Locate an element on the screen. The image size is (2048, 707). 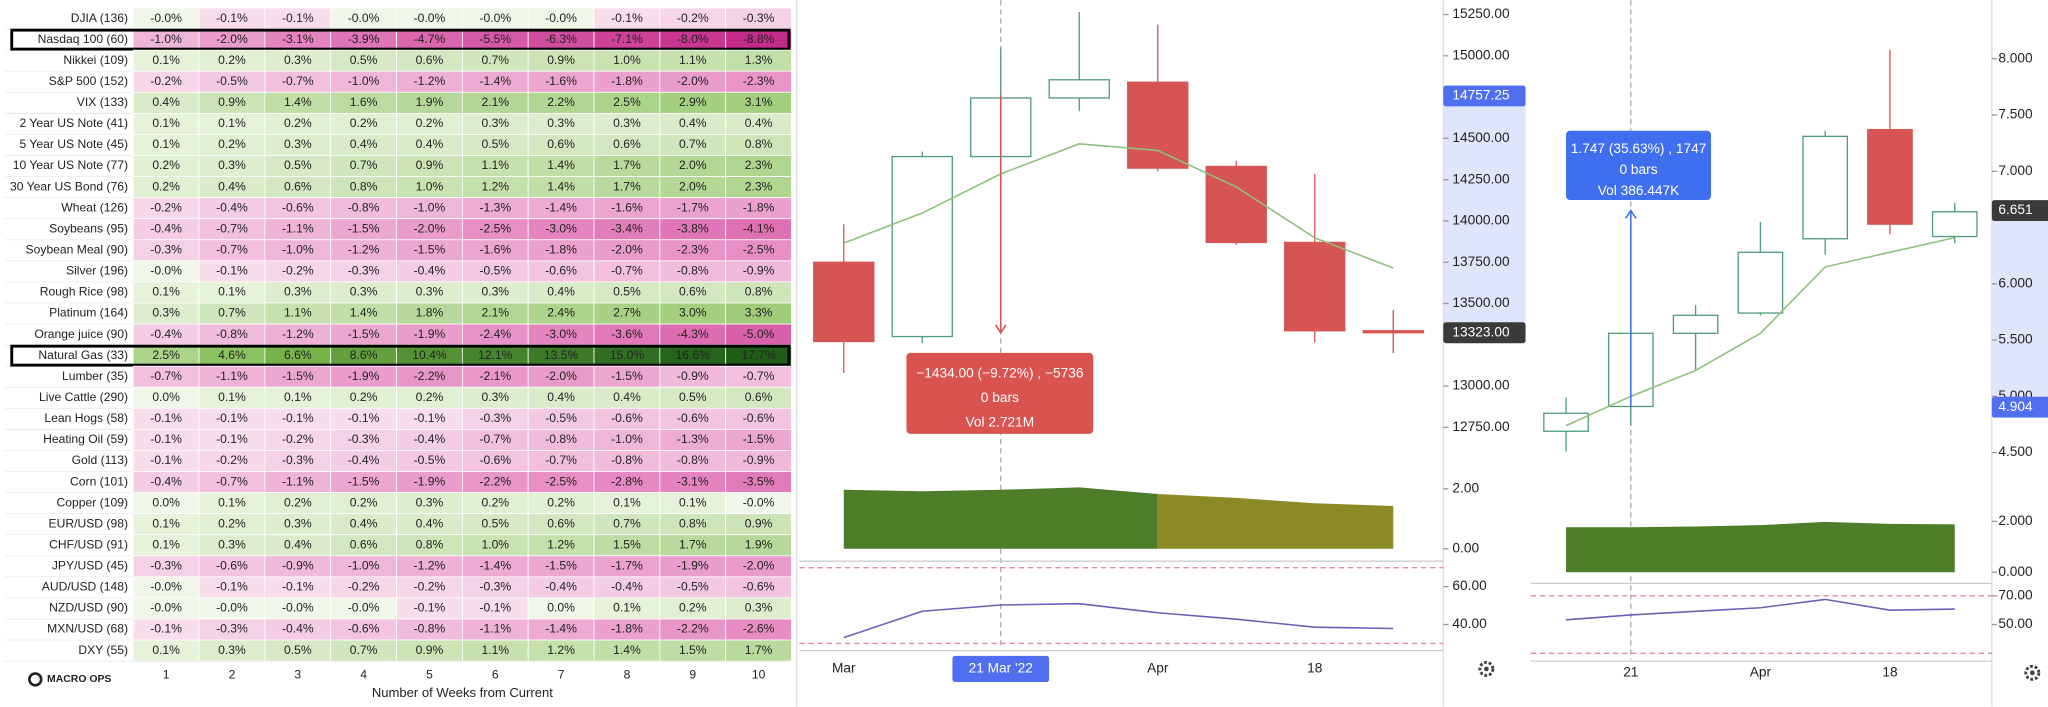
price-badge is located at coordinates (1484, 96).